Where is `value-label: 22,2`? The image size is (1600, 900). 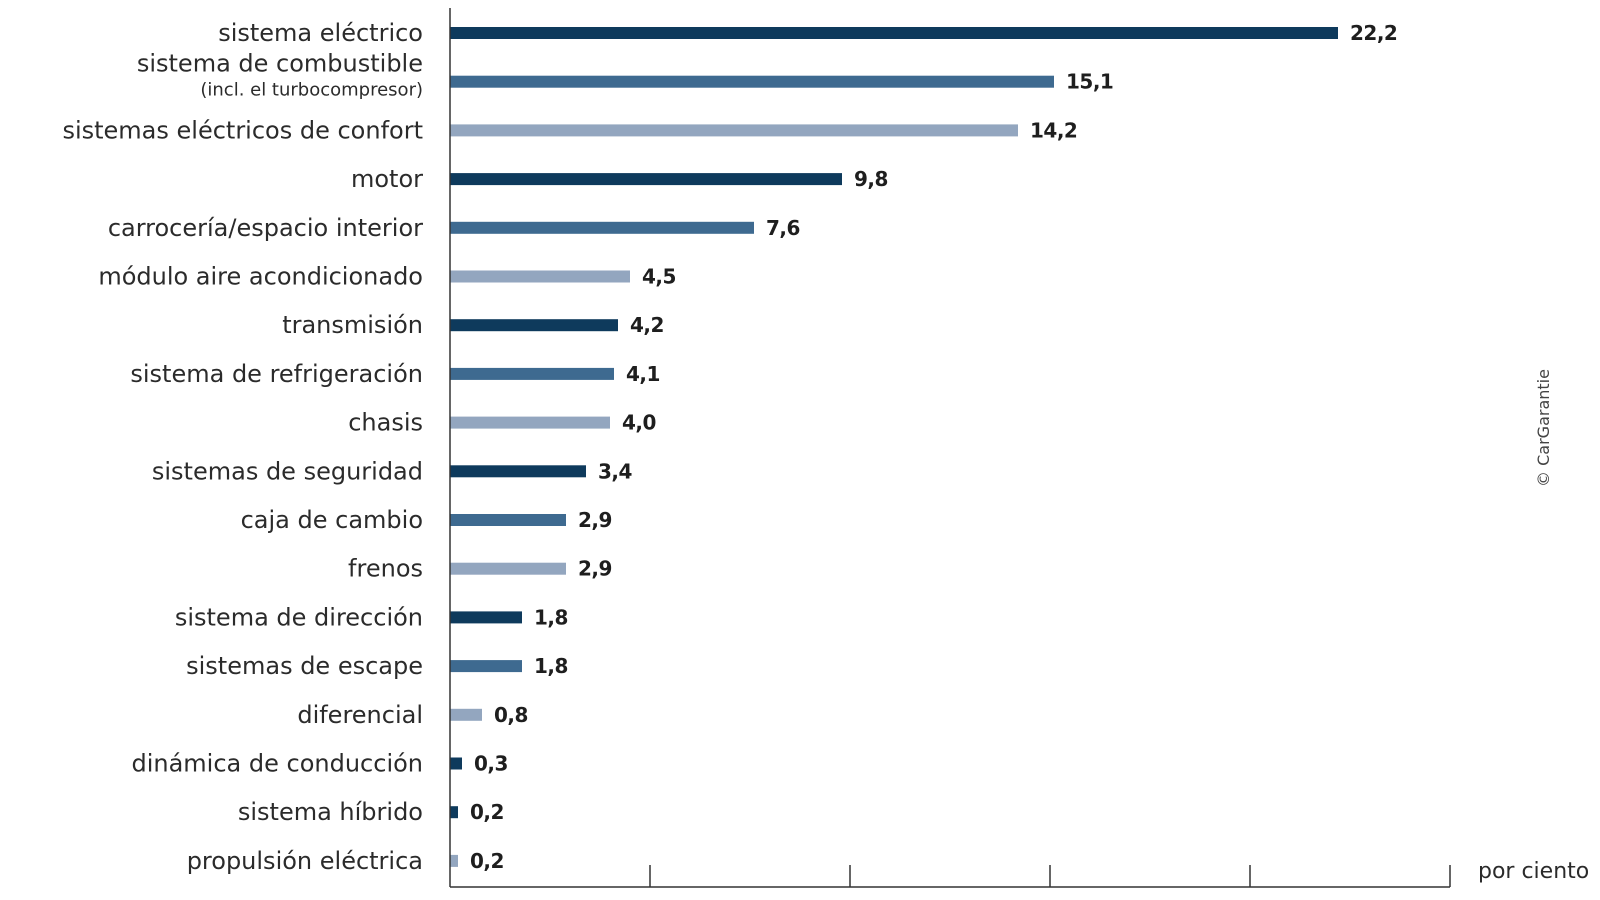 value-label: 22,2 is located at coordinates (1373, 33).